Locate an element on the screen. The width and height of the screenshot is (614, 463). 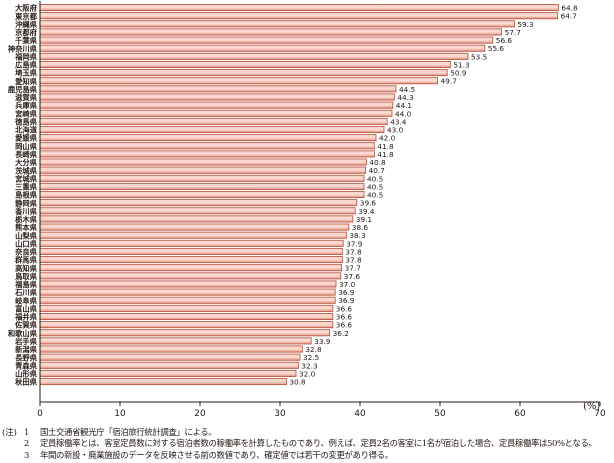
category-label: 埼玉県 is located at coordinates (26, 73).